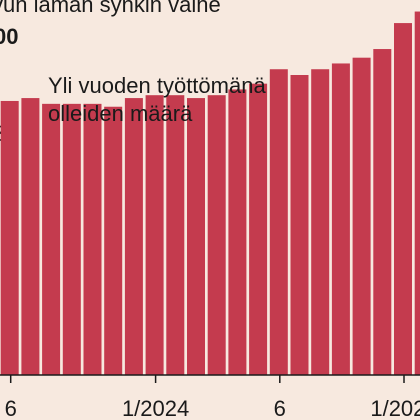  I want to click on chart-annotation: Yli vuoden työttömänä olleiden määrä, so click(157, 100).